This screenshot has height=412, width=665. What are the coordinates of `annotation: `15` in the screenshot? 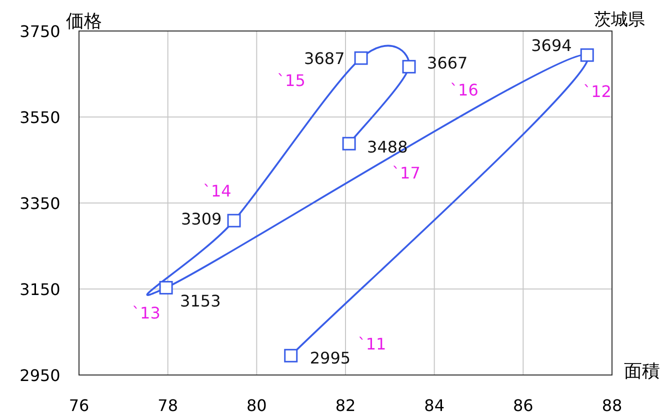 It's located at (291, 80).